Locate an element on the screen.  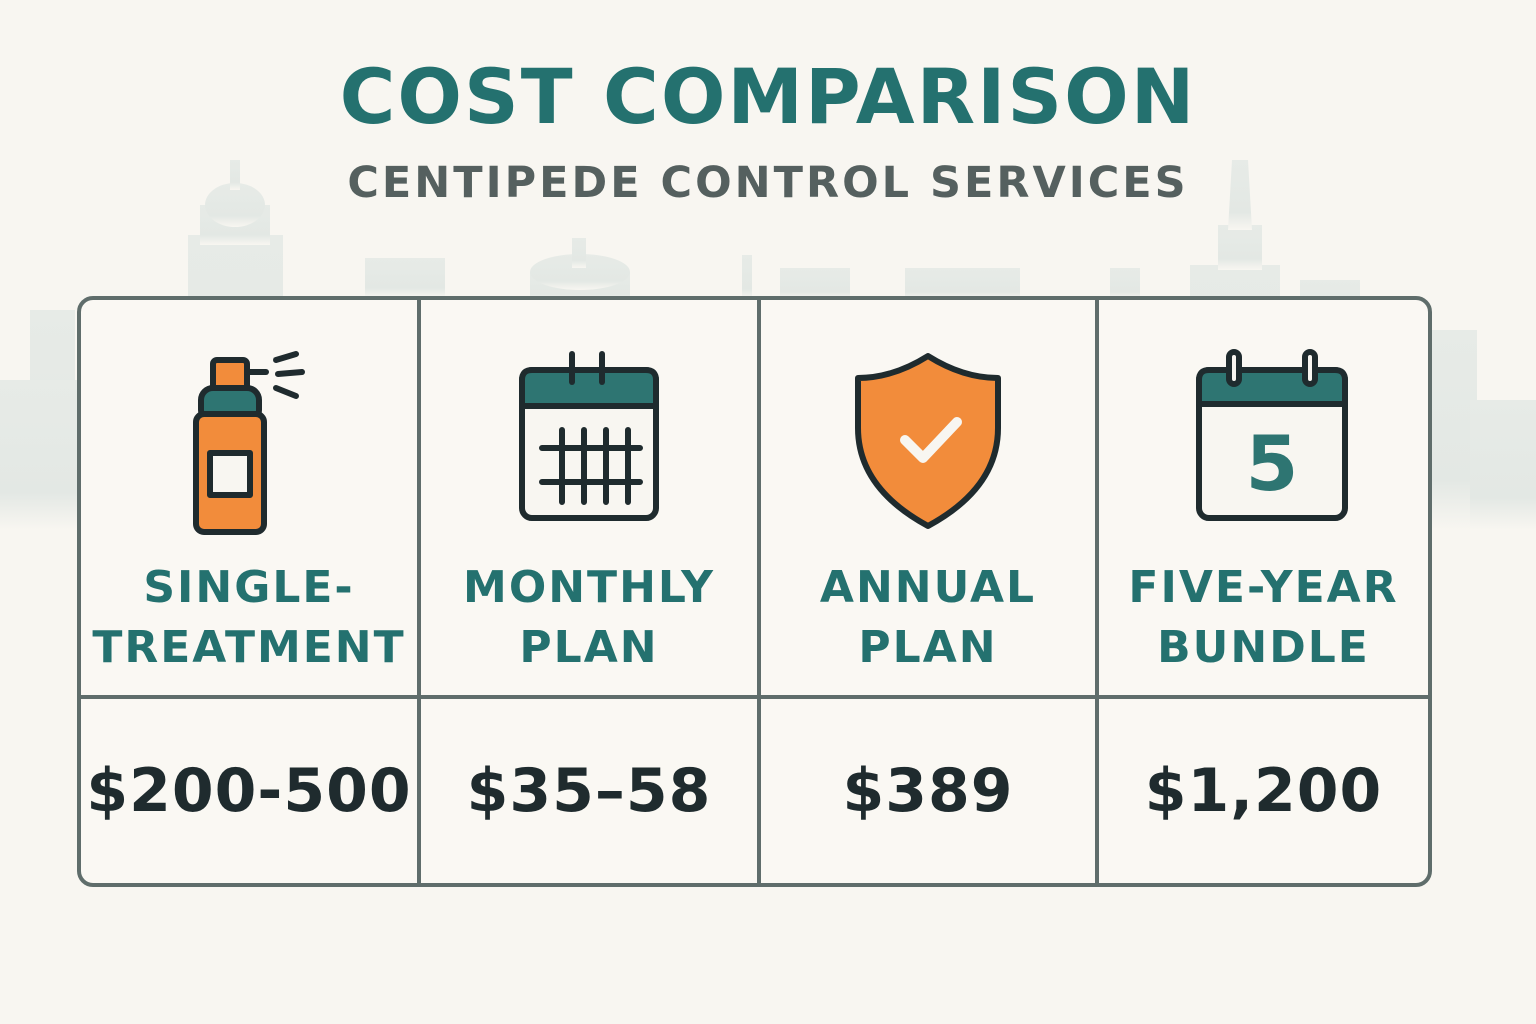
plan-name: MONTHLY PLAN is located at coordinates (589, 617).